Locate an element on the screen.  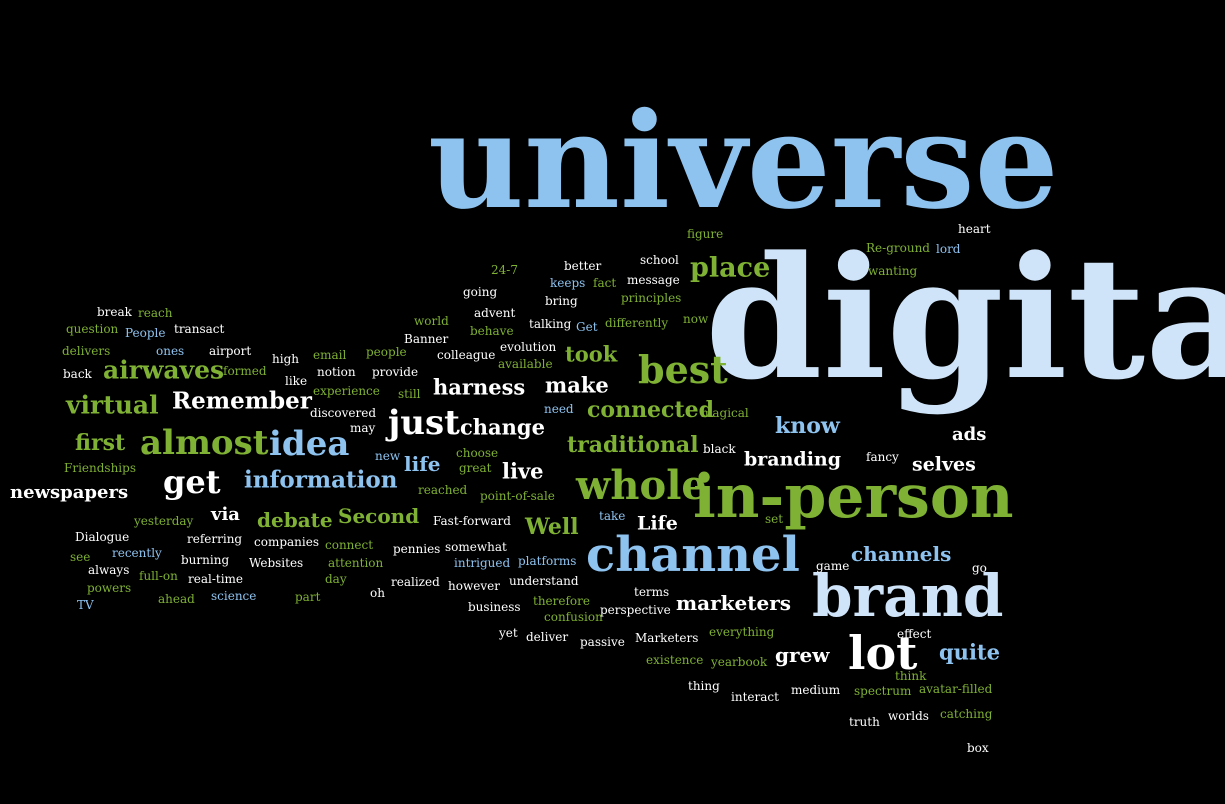
word-ones: ones is located at coordinates (170, 351).